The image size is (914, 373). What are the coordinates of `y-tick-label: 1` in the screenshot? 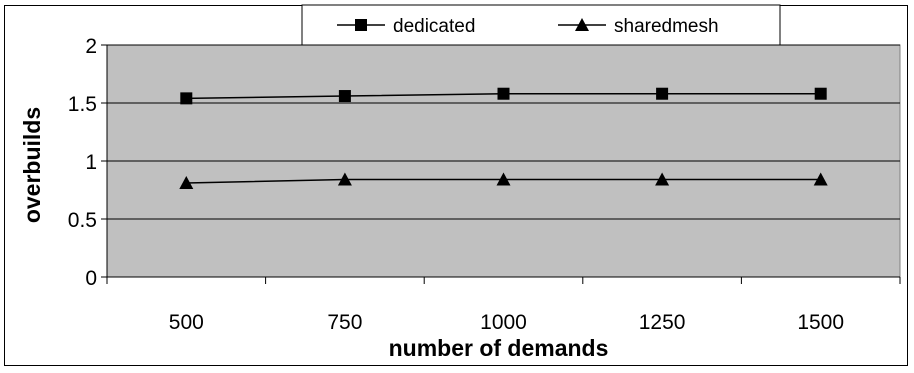 It's located at (91, 162).